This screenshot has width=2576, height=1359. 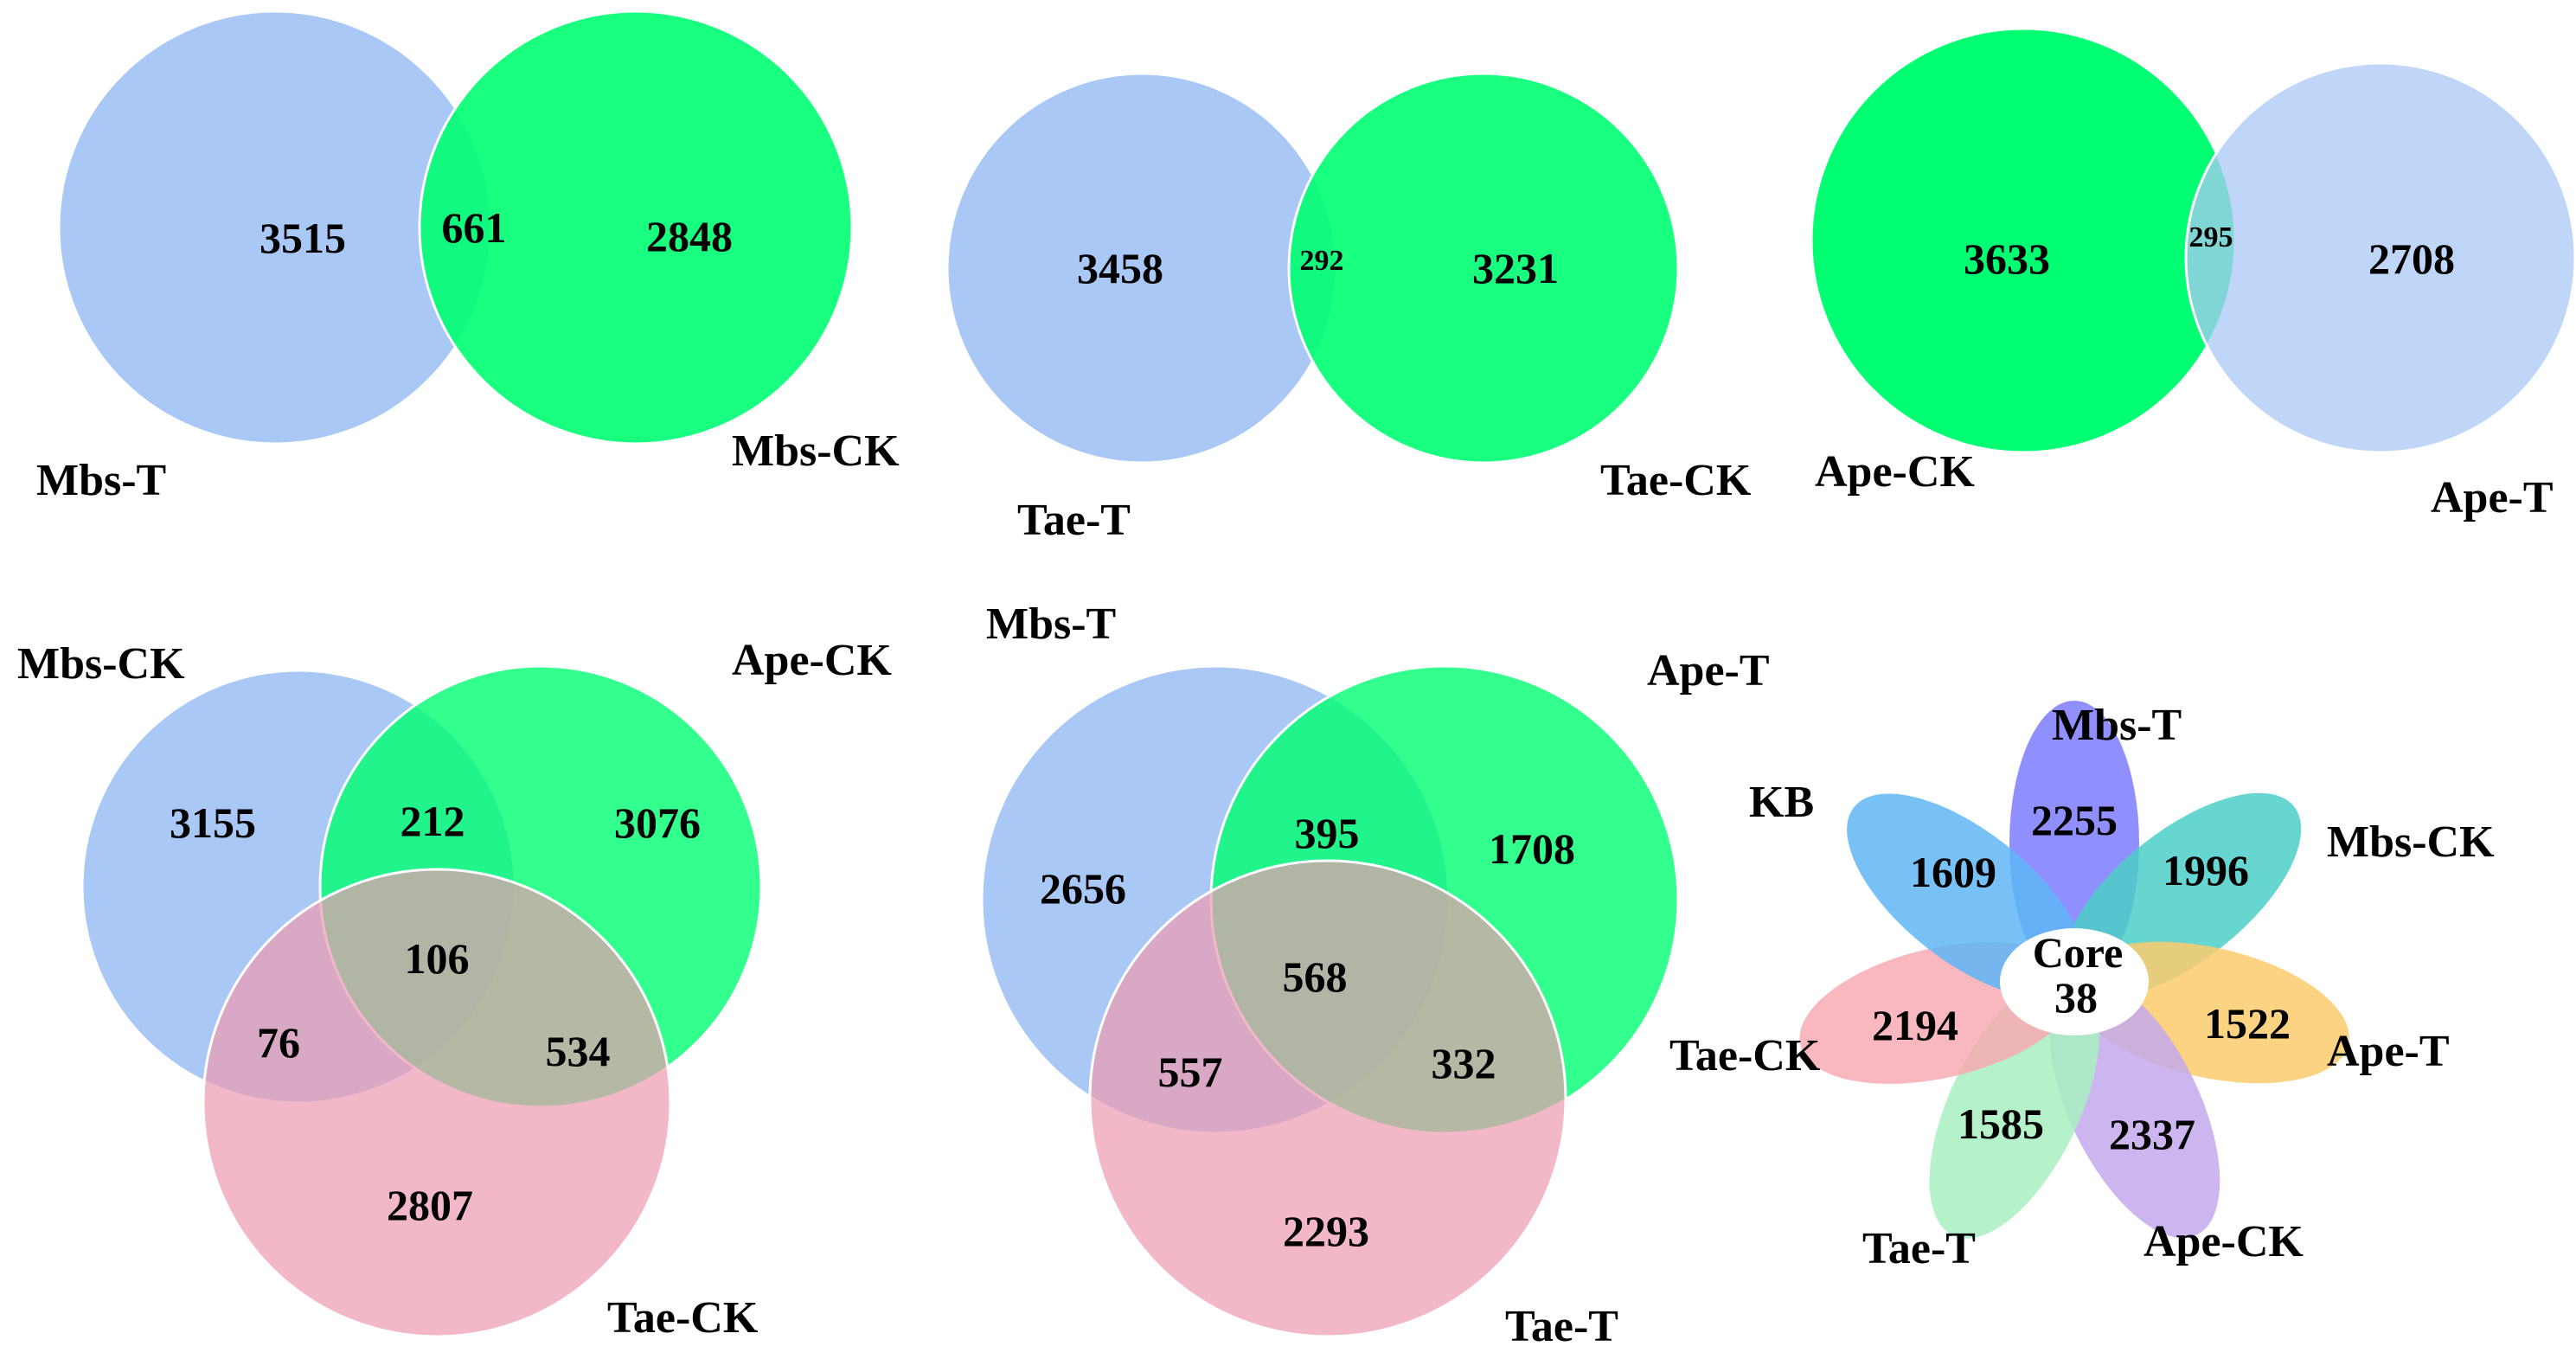 I want to click on venn-t-a-only: 2656, so click(x=1083, y=888).